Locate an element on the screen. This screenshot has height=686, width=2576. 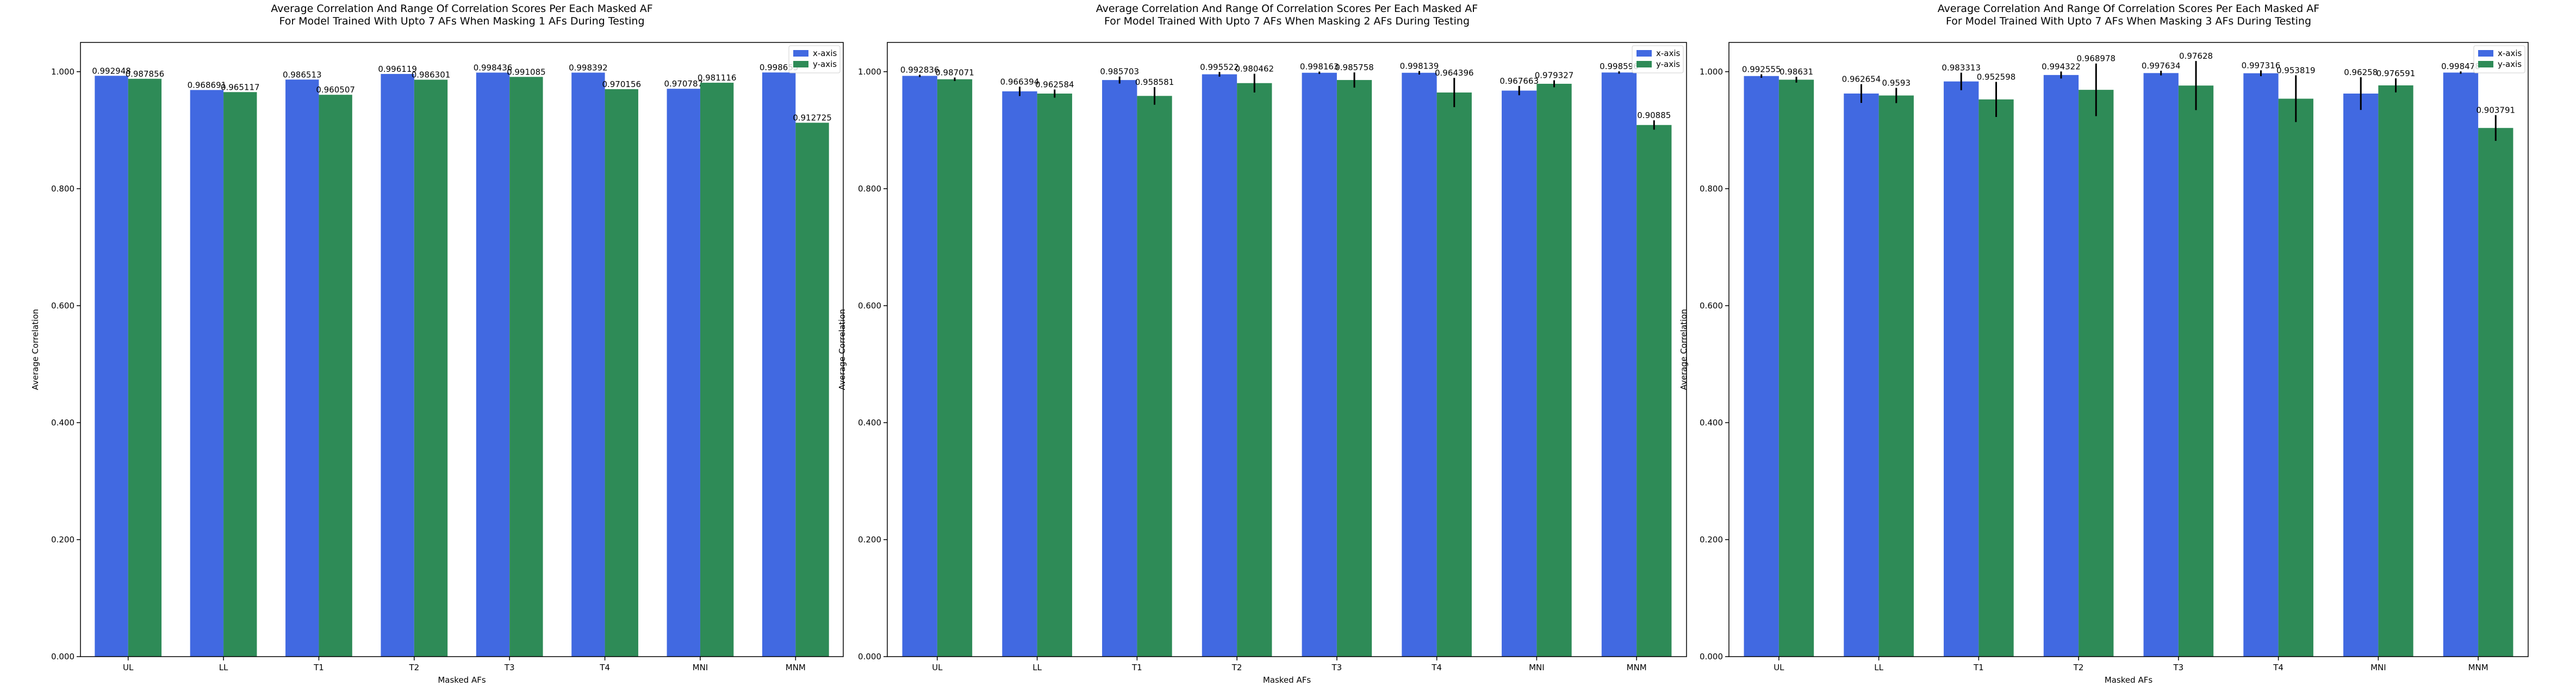
data-label-x-axis-MNI: 0.970787 is located at coordinates (683, 84).